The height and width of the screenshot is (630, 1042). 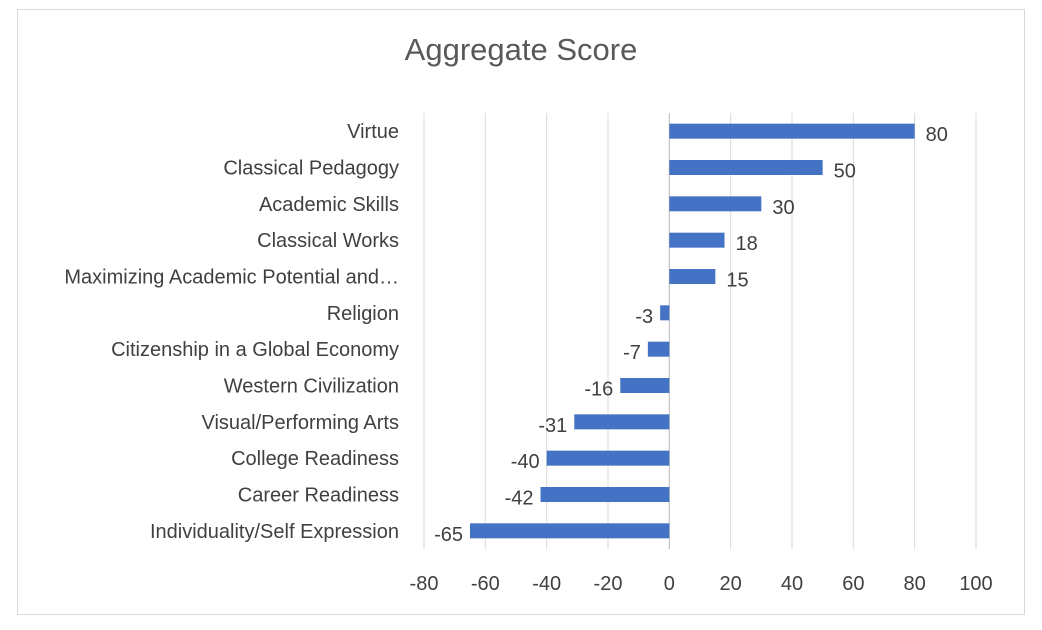 What do you see at coordinates (598, 390) in the screenshot?
I see `data-label: -16` at bounding box center [598, 390].